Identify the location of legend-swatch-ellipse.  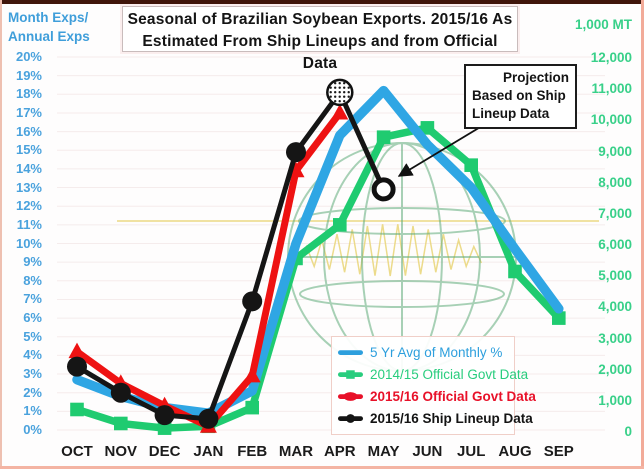
(350, 396).